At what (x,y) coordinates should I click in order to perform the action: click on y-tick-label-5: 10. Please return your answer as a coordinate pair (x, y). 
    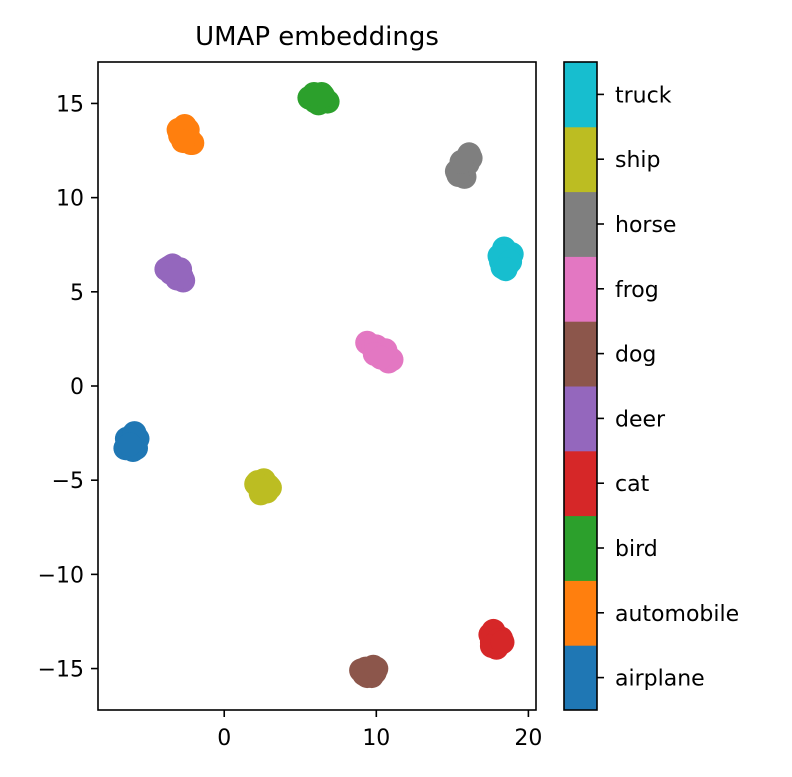
    Looking at the image, I should click on (70, 199).